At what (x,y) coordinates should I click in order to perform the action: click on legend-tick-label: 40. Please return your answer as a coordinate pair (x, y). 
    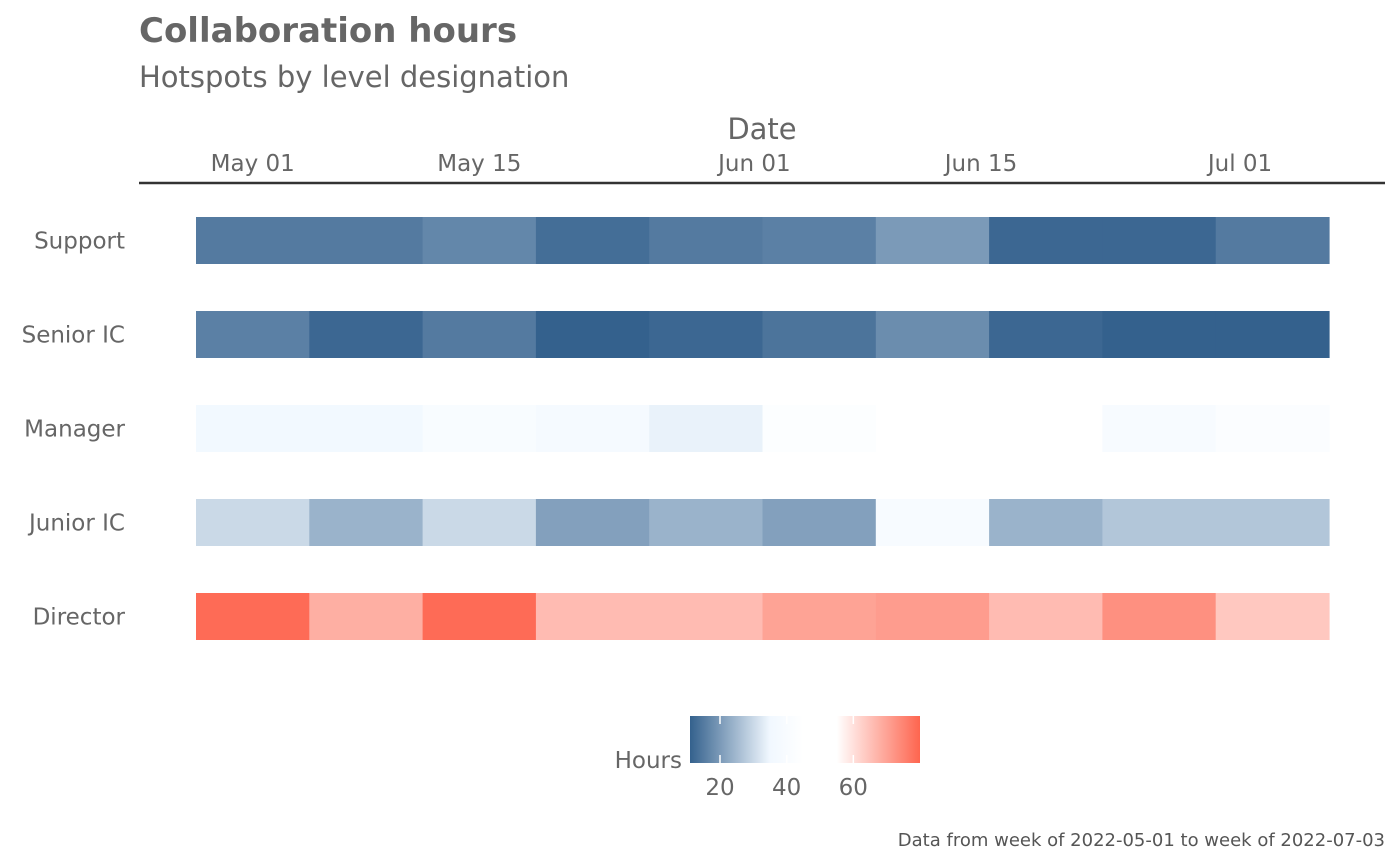
    Looking at the image, I should click on (786, 788).